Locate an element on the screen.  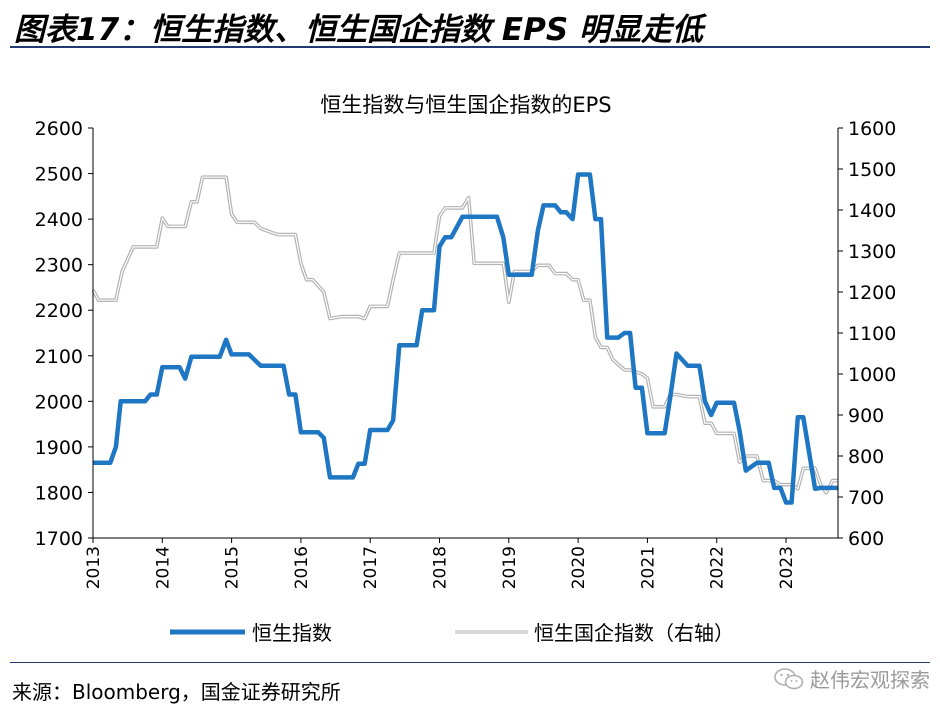
x-tick-label: 2013 is located at coordinates (94, 567).